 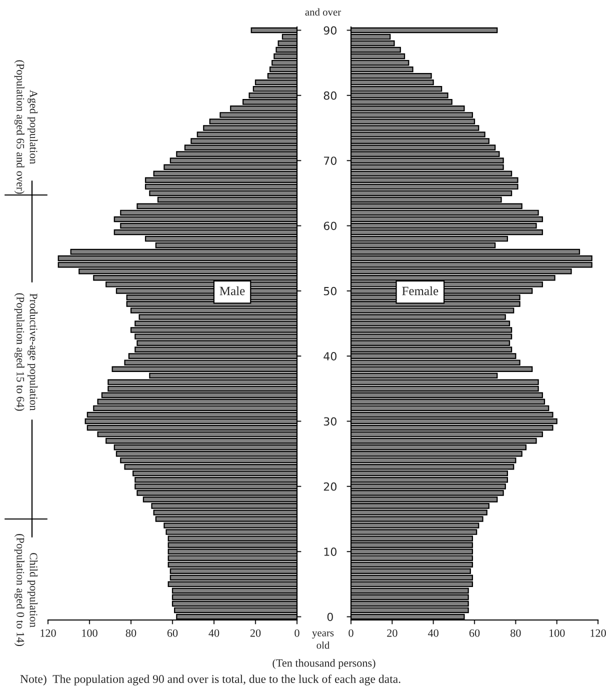 I want to click on text: (Ten thousand persons), so click(x=324, y=664).